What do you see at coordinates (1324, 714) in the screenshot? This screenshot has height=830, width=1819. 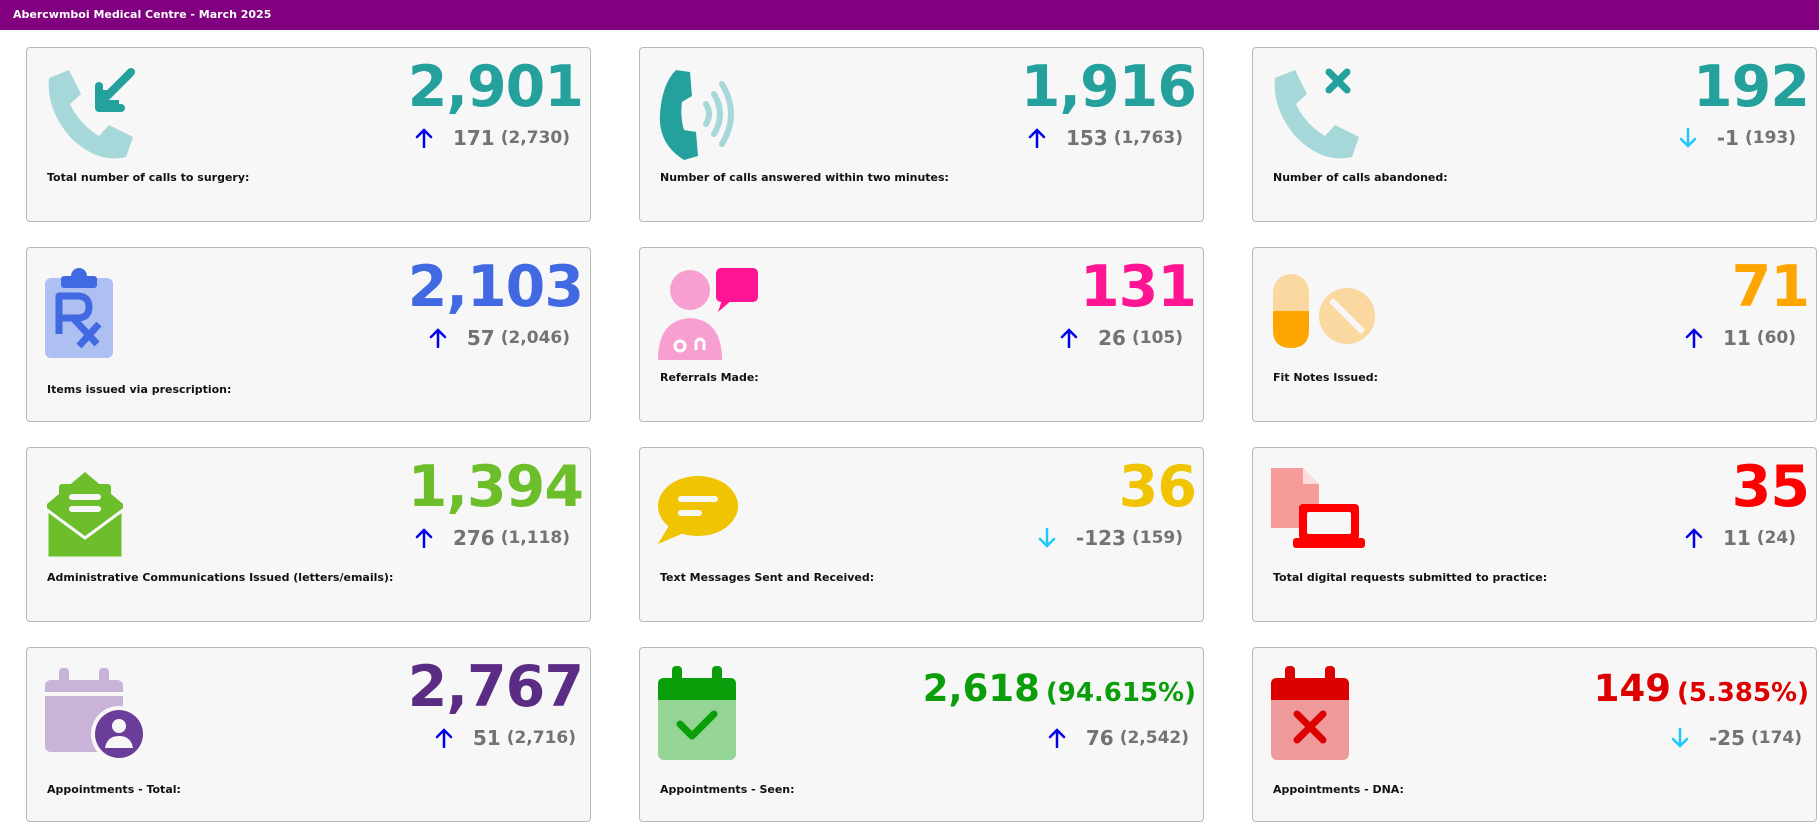 I see `calendar-x-icon` at bounding box center [1324, 714].